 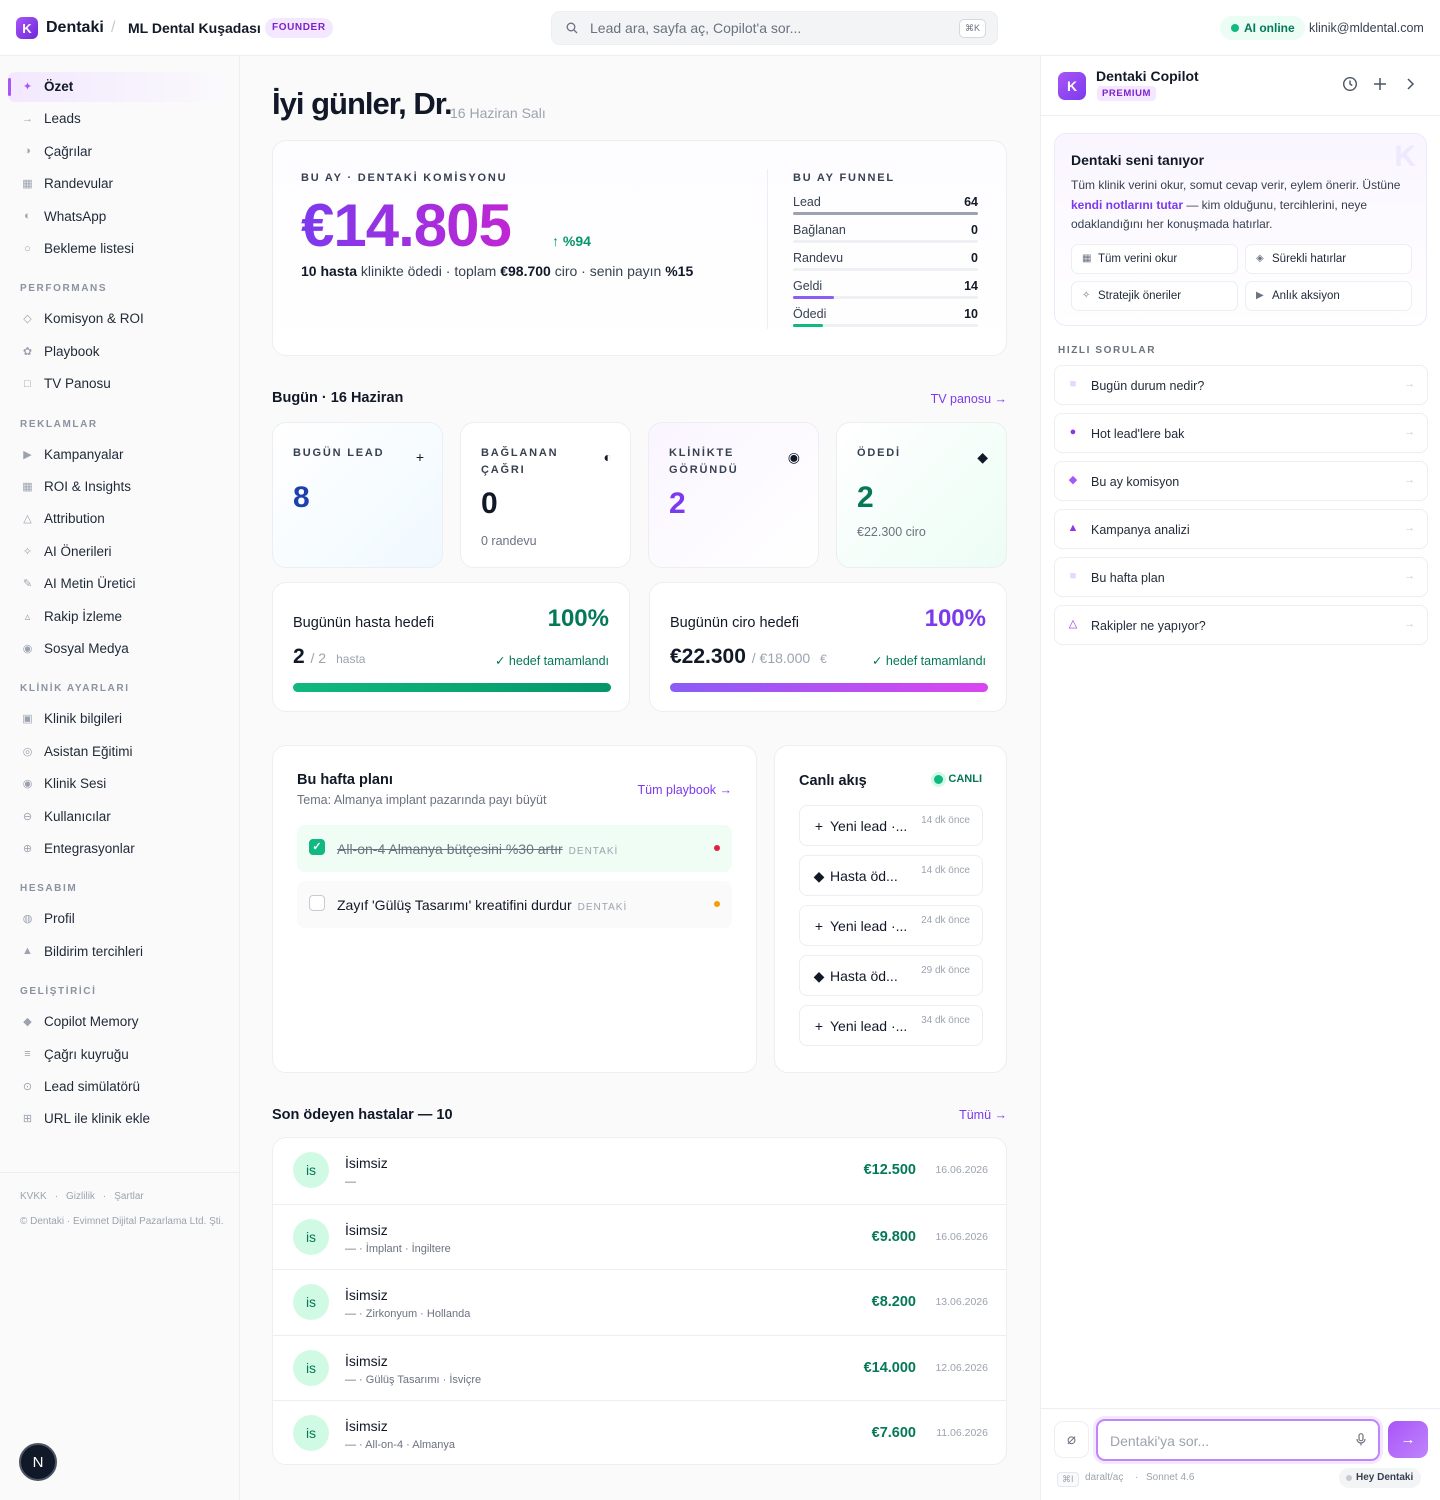 I want to click on sidebar-item-rakip-i-zleme: ▵ Rakip İzleme, so click(x=120, y=617).